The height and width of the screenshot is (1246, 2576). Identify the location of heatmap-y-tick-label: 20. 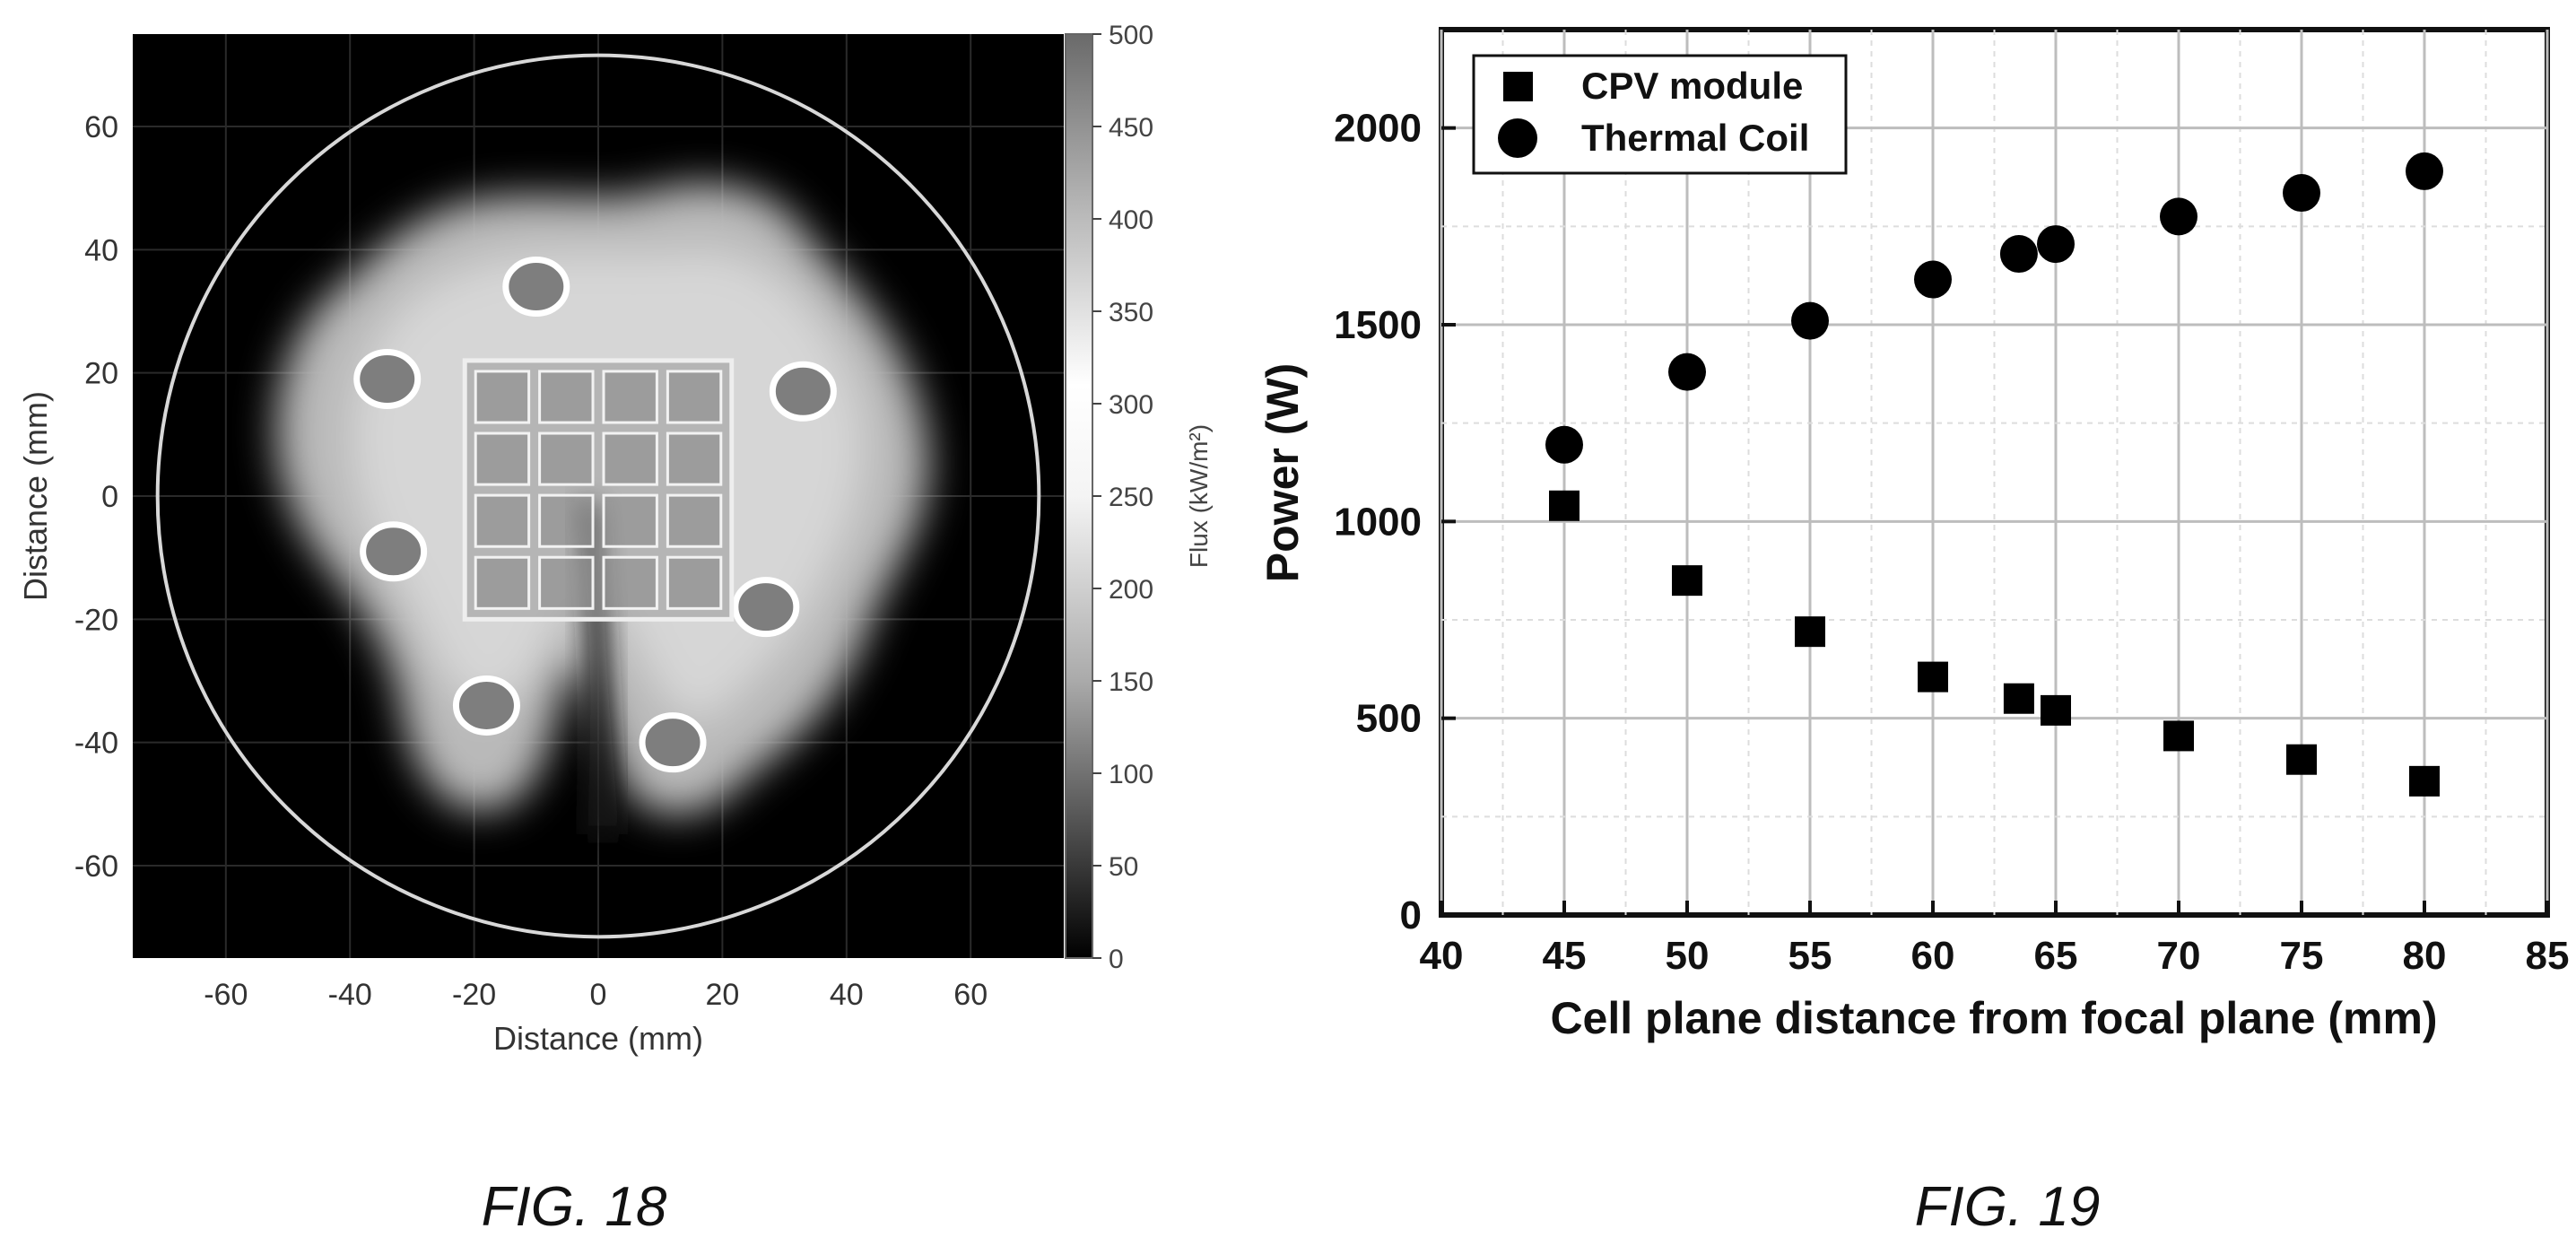
(101, 374).